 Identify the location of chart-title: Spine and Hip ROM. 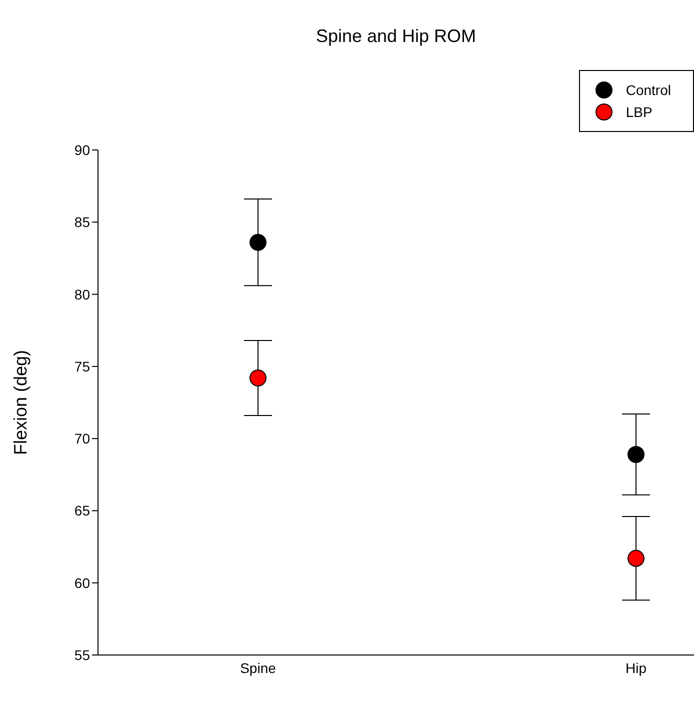
(396, 36).